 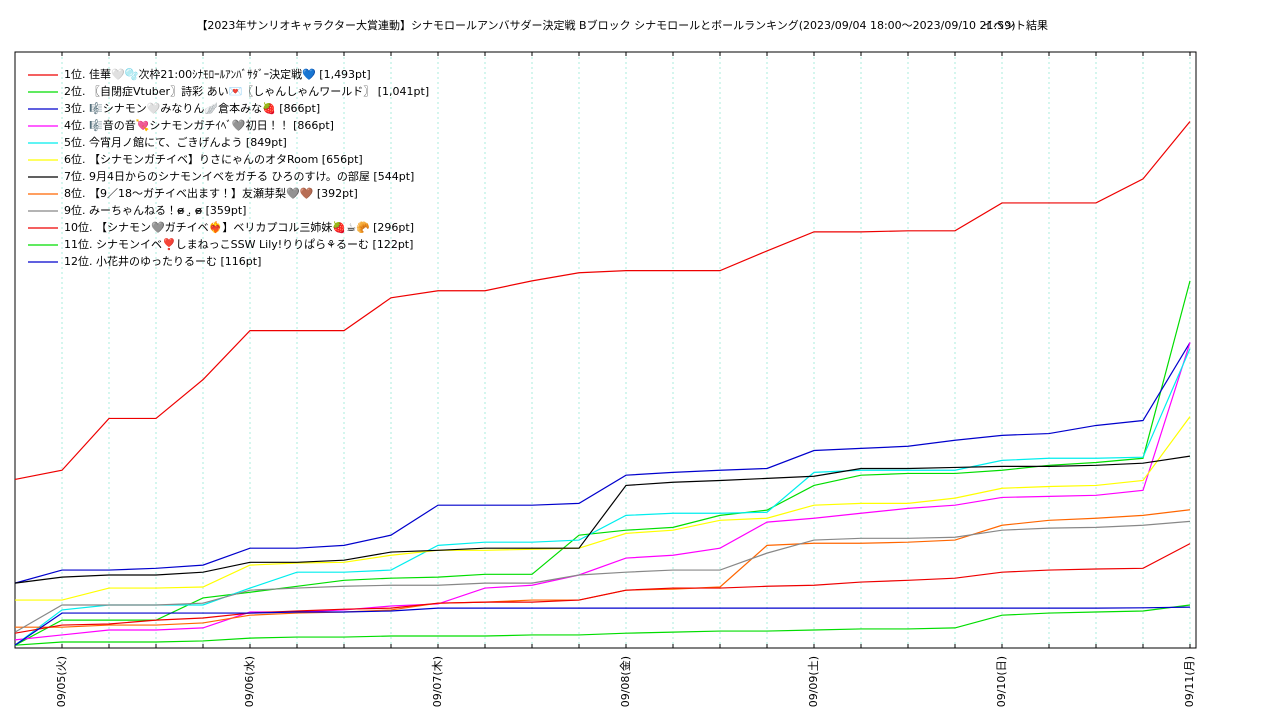 What do you see at coordinates (437, 681) in the screenshot?
I see `x-tick-label: 09/07(木)` at bounding box center [437, 681].